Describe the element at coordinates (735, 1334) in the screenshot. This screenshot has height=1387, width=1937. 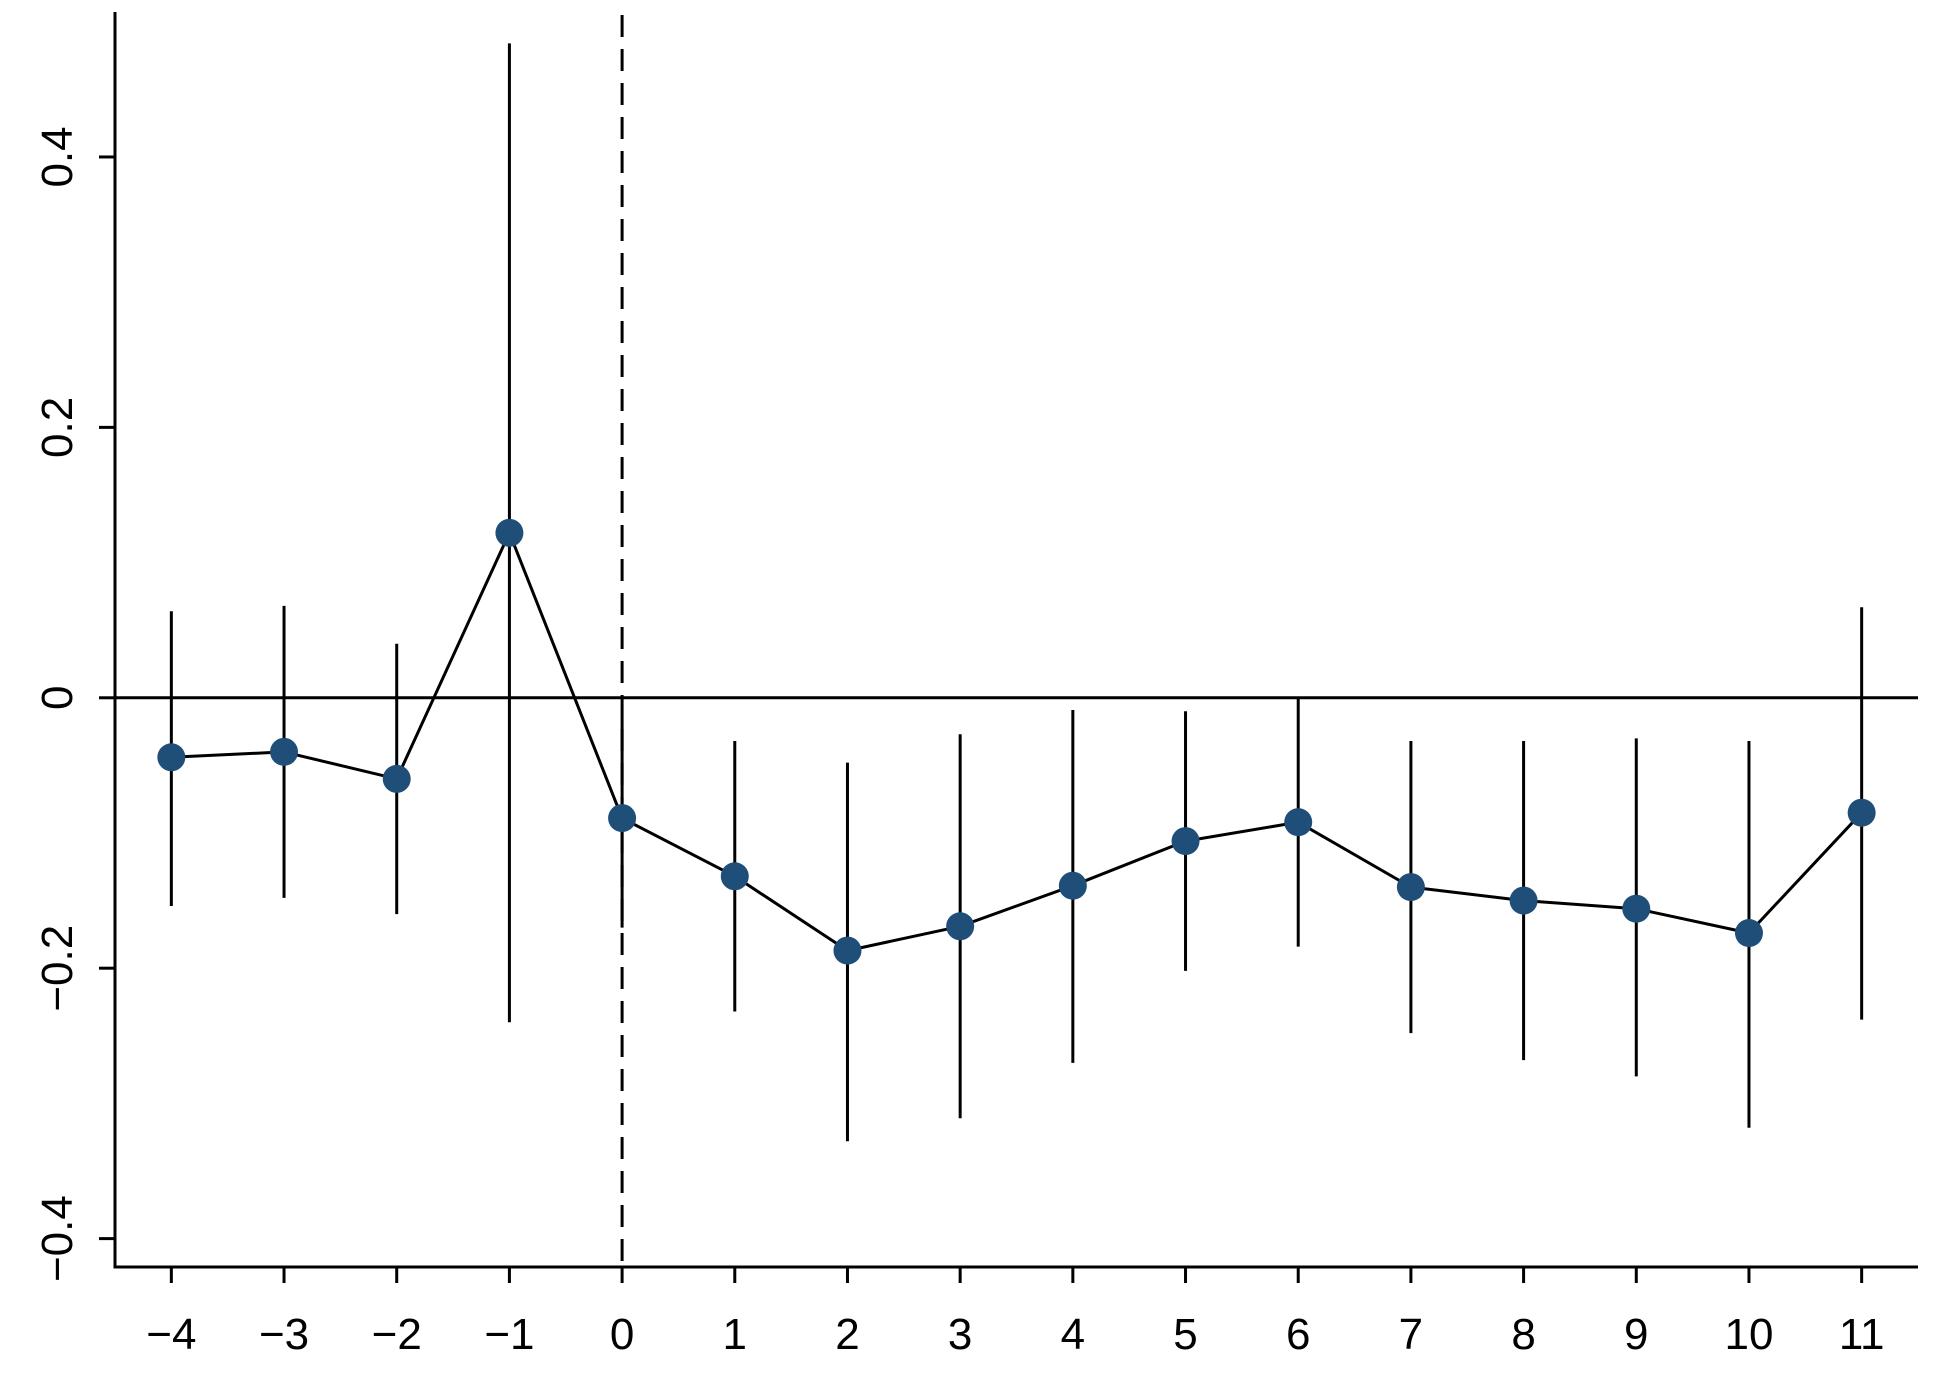
I see `x-tick-label: 1` at that location.